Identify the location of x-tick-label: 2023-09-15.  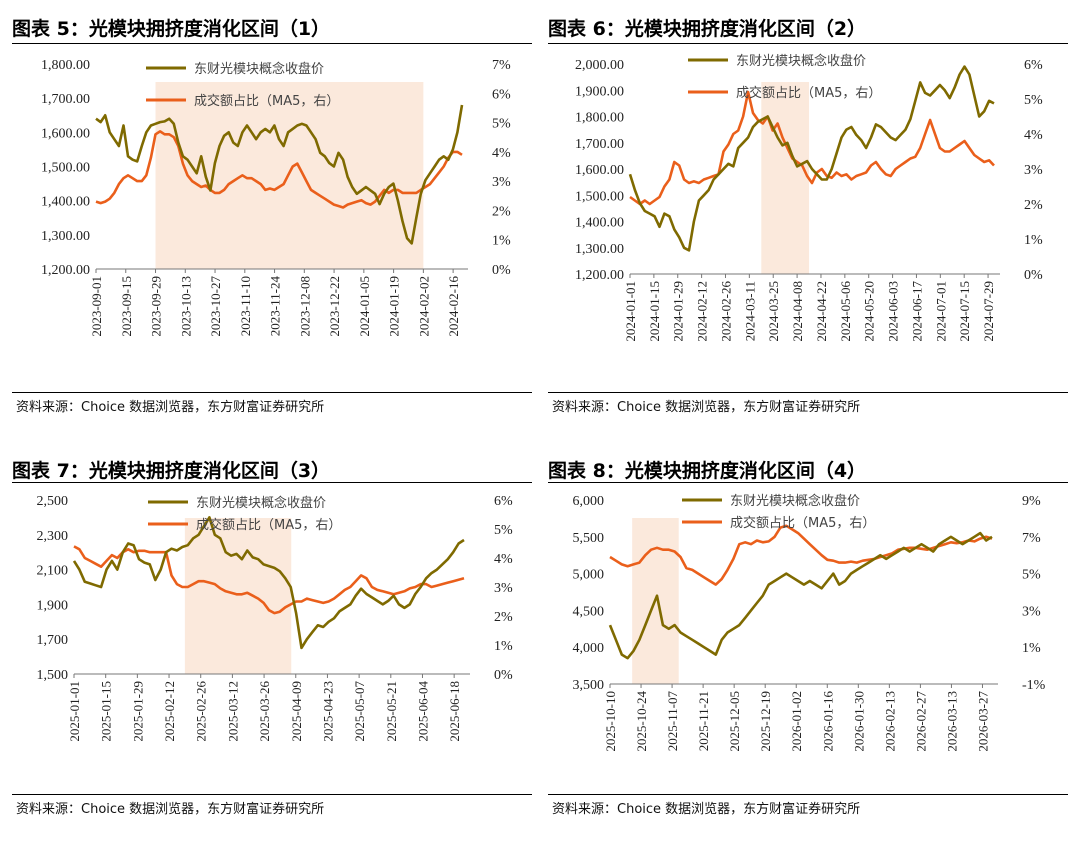
(126, 306).